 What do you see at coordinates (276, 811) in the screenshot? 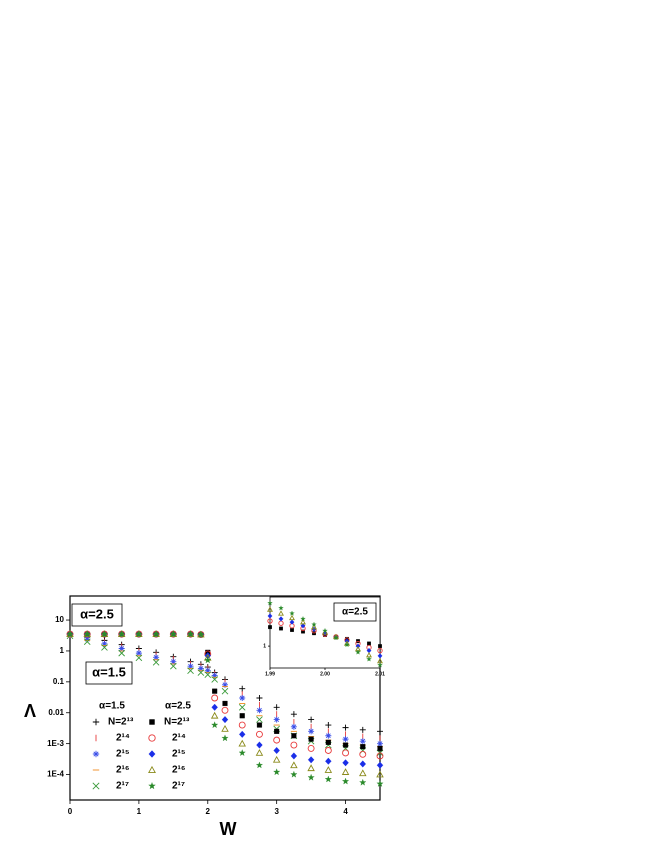
I see `x-tick-label: 3` at bounding box center [276, 811].